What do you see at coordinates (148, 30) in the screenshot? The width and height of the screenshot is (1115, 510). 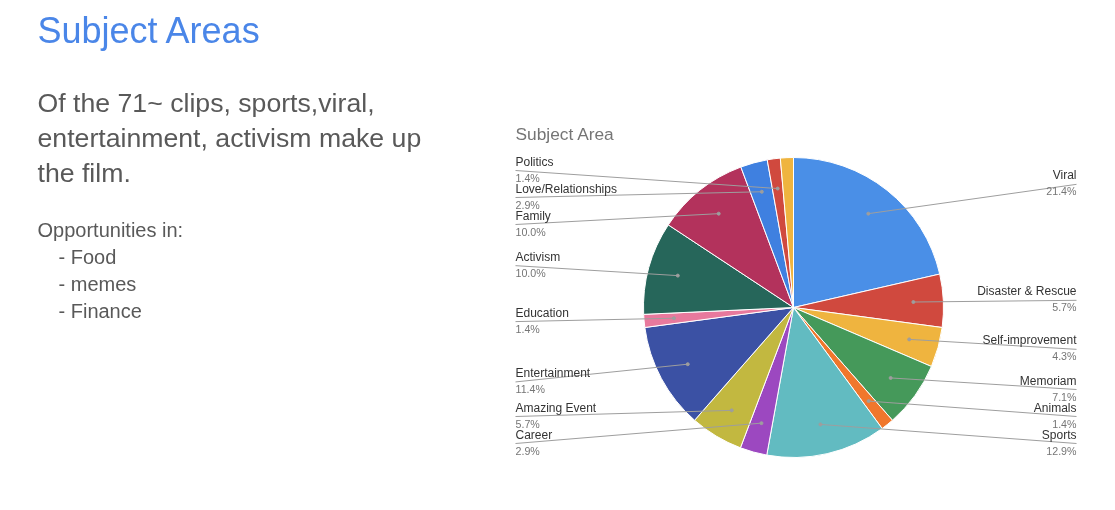 I see `text: Subject Areas` at bounding box center [148, 30].